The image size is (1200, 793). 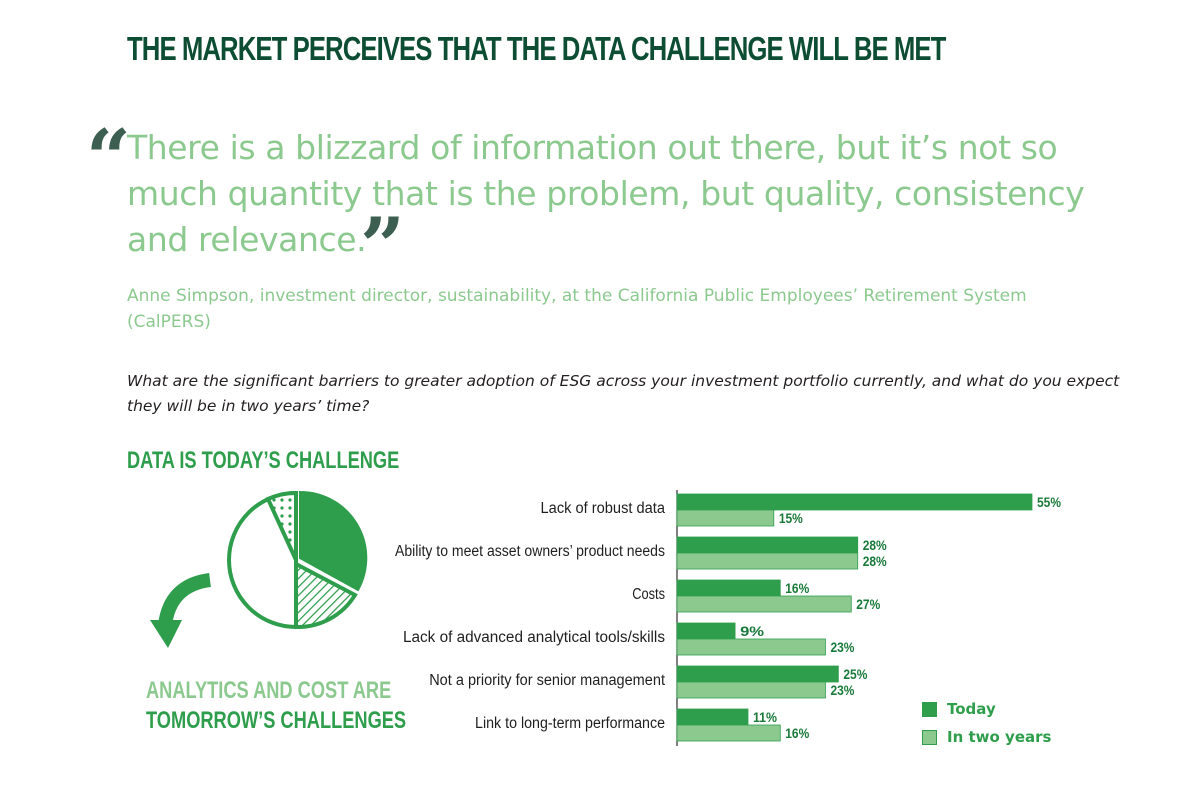 I want to click on pie-slice-solid, so click(x=333, y=541).